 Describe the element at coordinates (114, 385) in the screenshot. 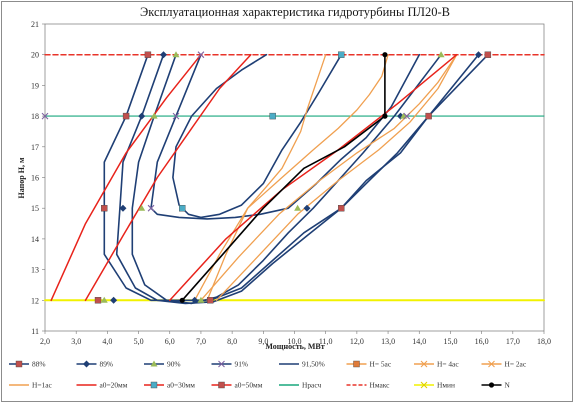

I see `legend-label: a0=20мм` at that location.